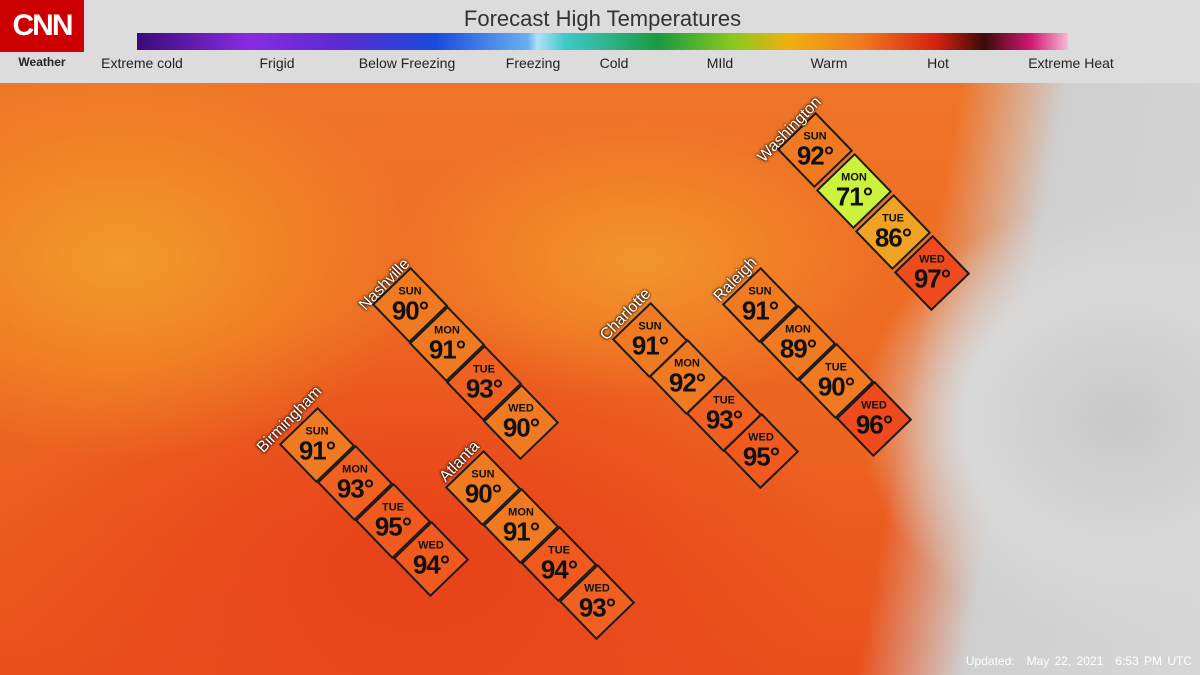  I want to click on forecast-label: MON 92°, so click(687, 377).